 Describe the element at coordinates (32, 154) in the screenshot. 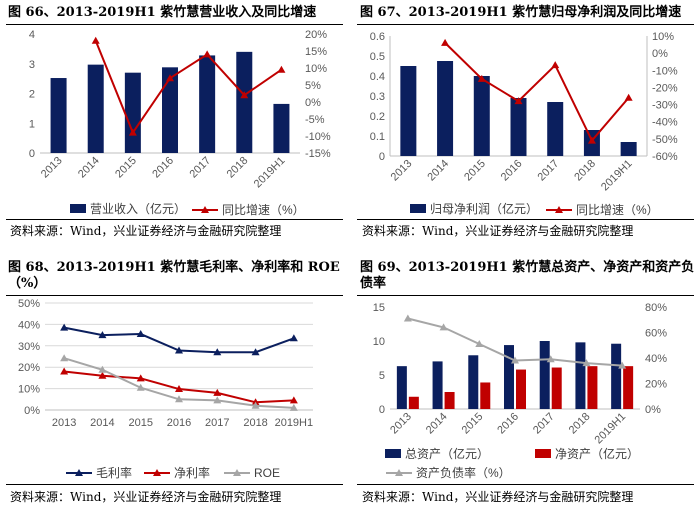

I see `fig66-left-tick-label: 0` at that location.